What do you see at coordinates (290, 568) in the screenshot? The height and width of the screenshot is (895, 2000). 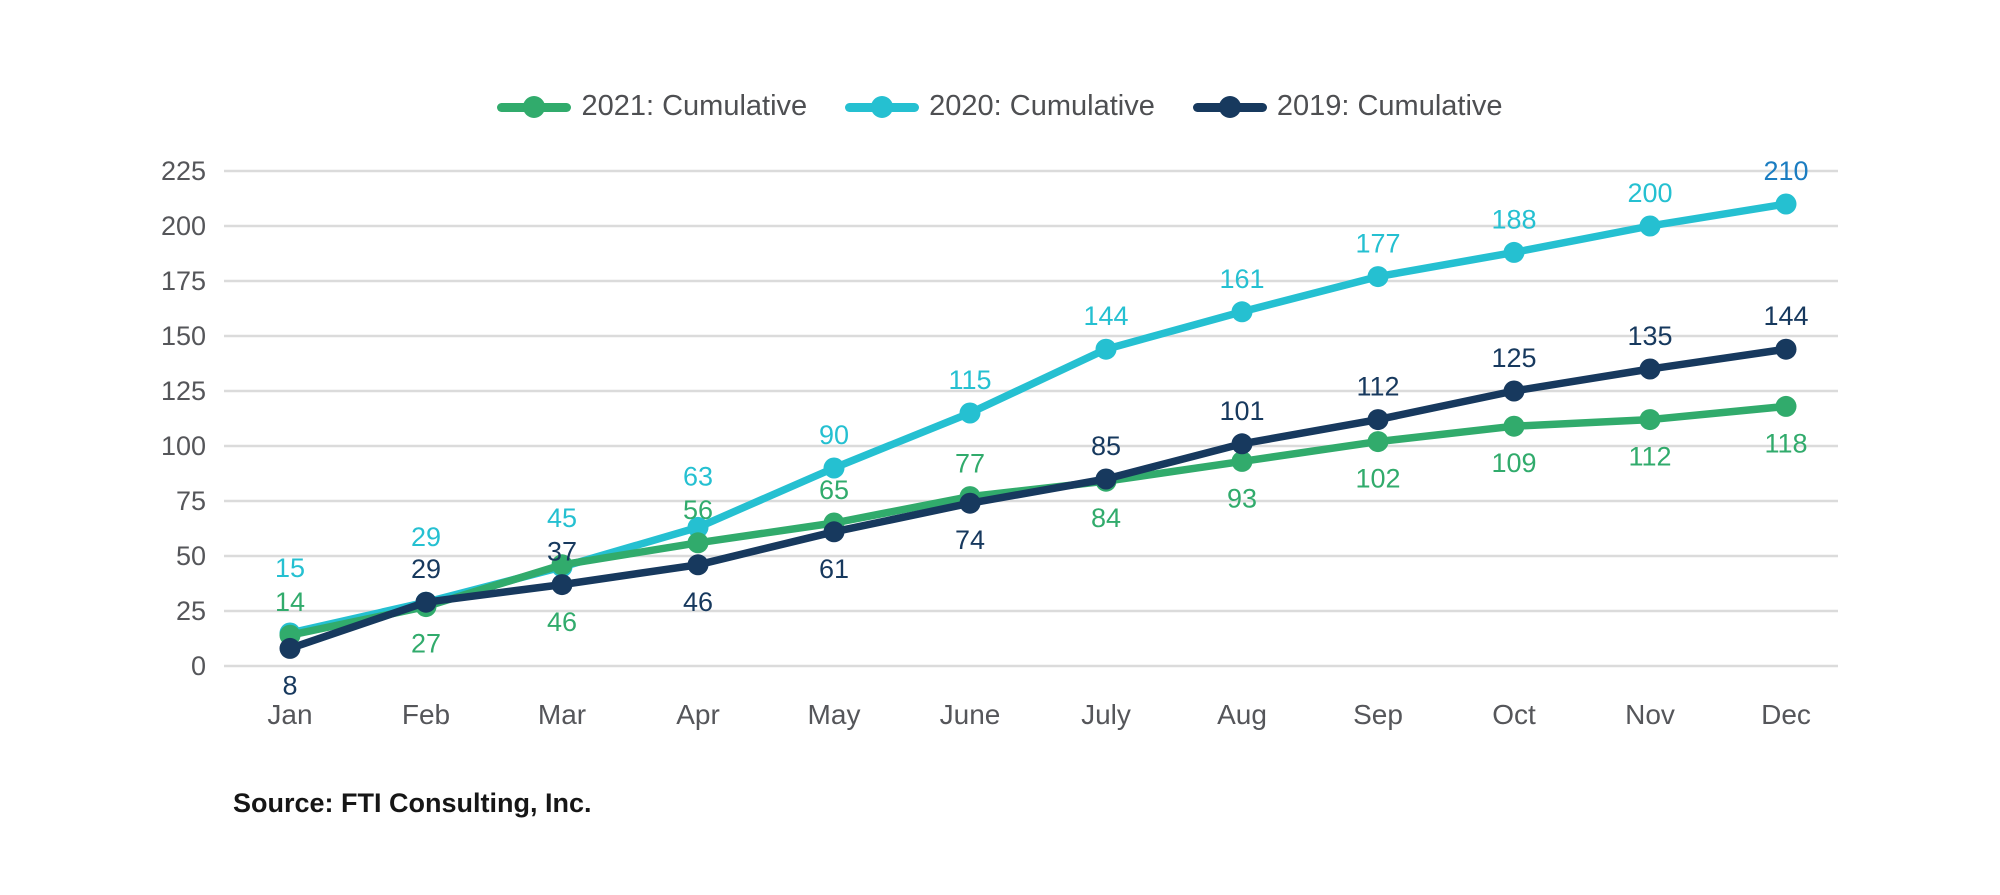 I see `data-label-2020: 15` at bounding box center [290, 568].